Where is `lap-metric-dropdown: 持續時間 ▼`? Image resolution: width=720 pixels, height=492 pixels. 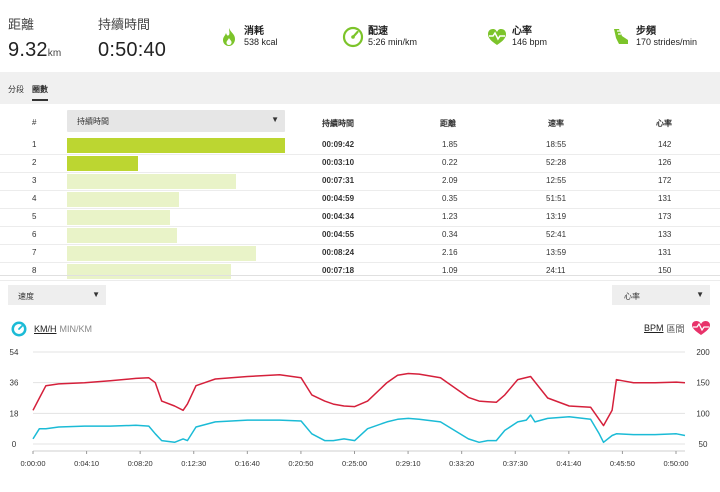 lap-metric-dropdown: 持續時間 ▼ is located at coordinates (176, 121).